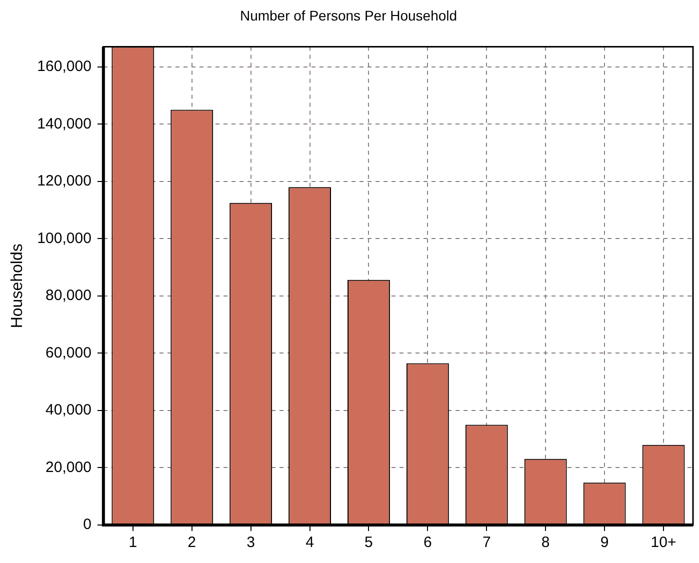 The height and width of the screenshot is (563, 699). What do you see at coordinates (64, 66) in the screenshot?
I see `y-tick-label: 160,000` at bounding box center [64, 66].